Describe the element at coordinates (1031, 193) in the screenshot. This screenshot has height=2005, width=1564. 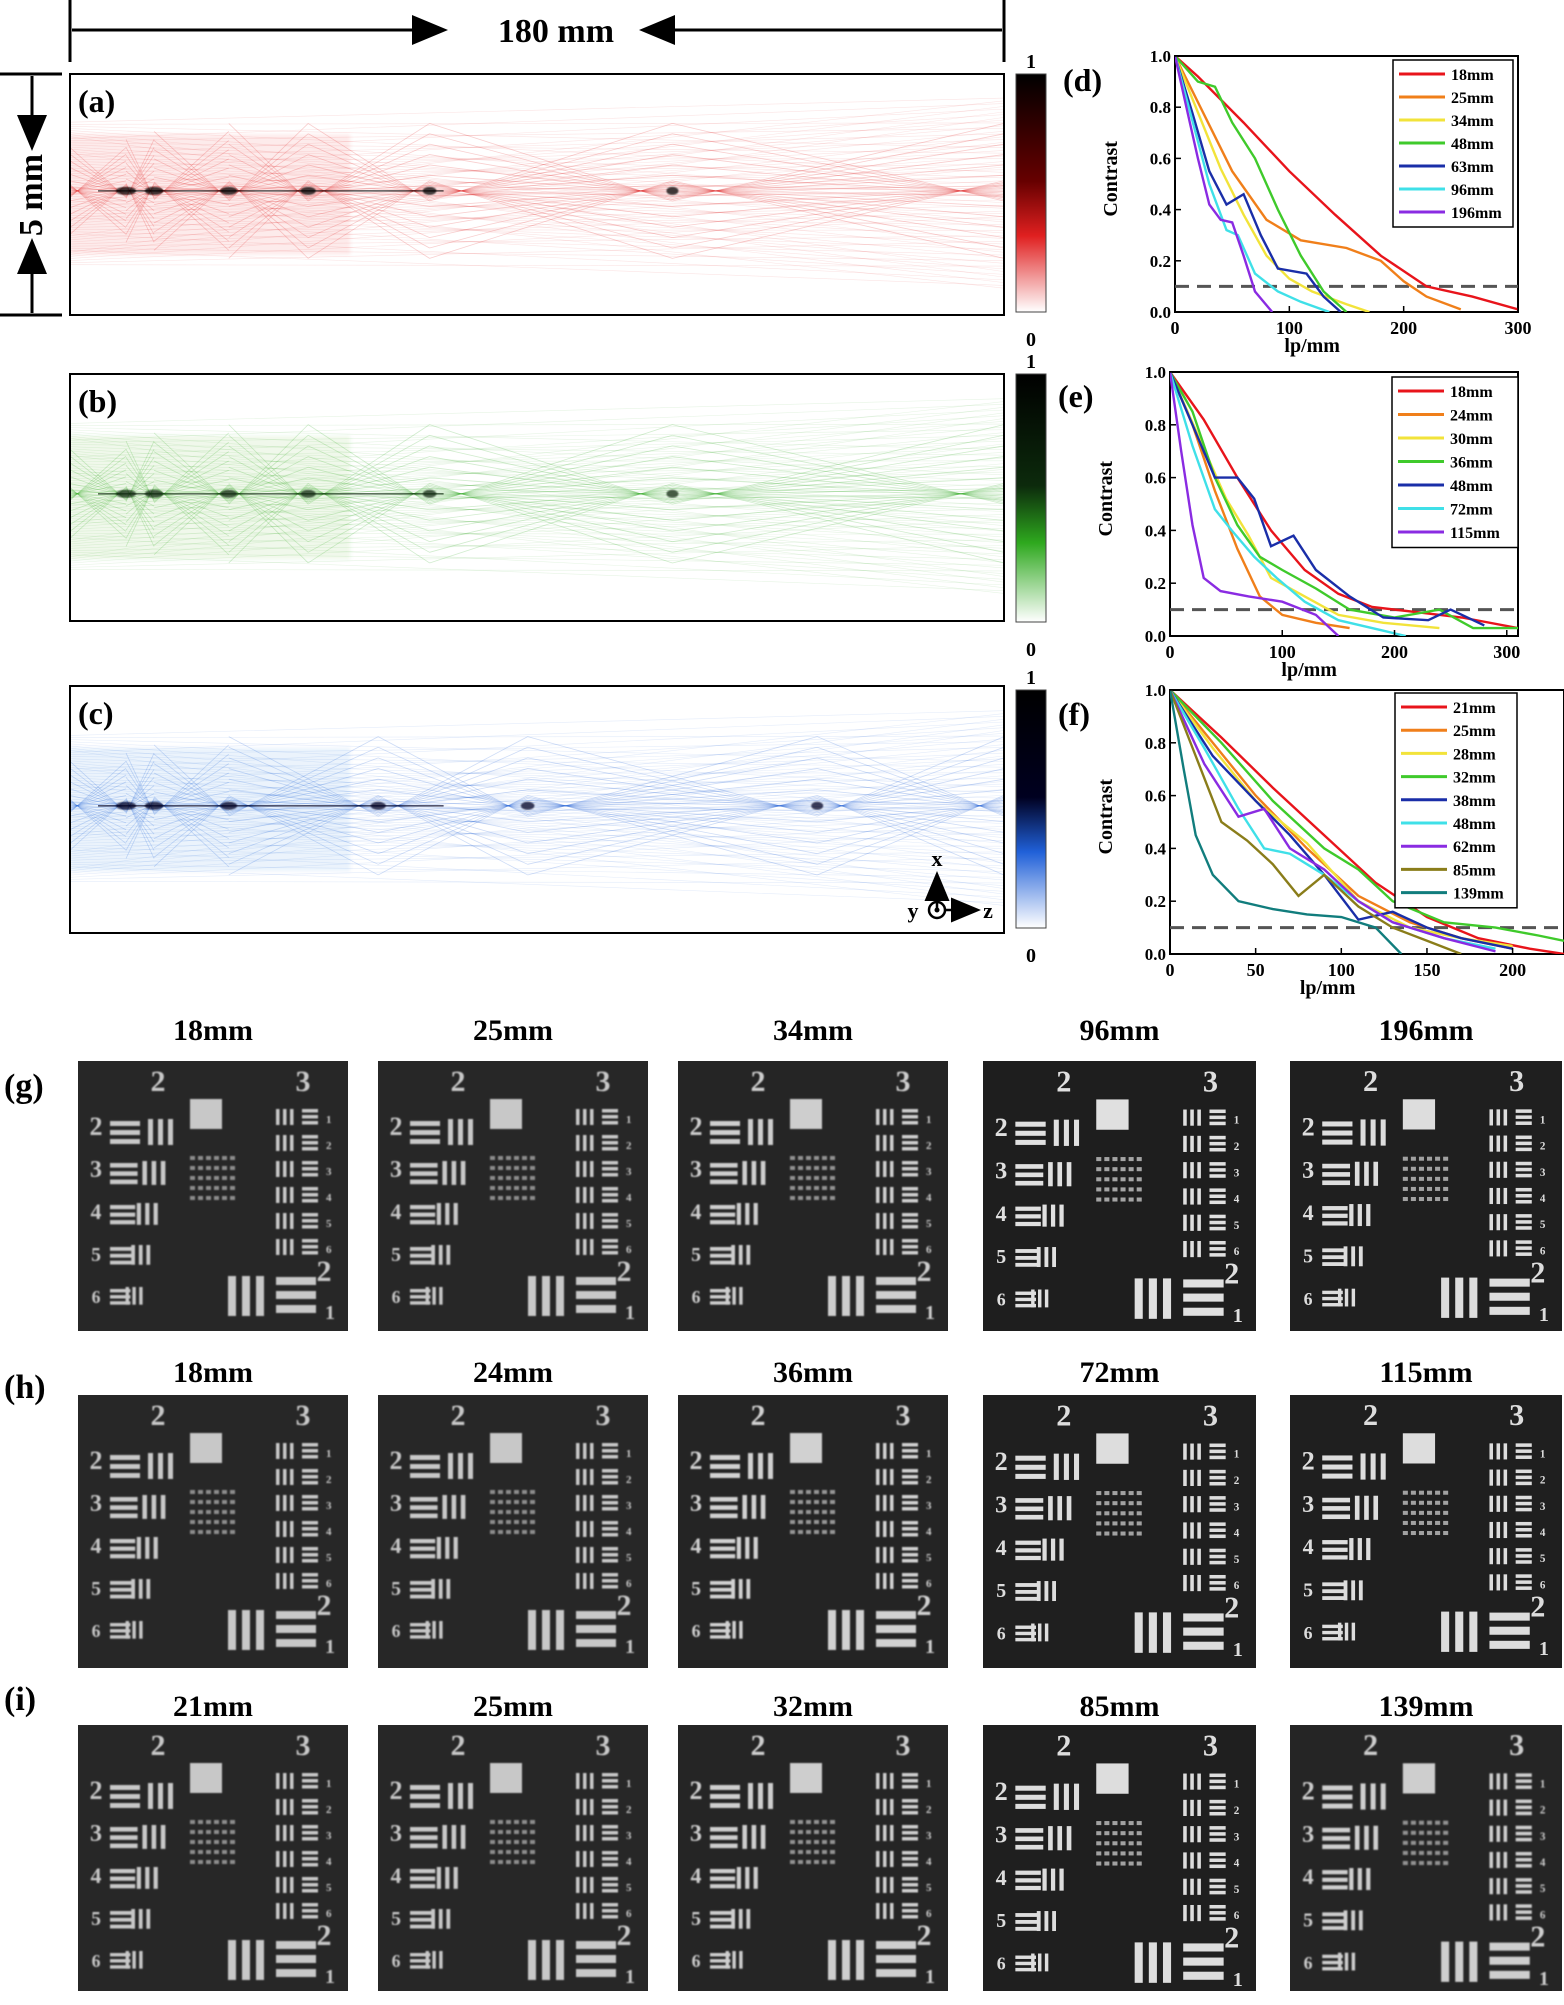
I see `colorbar` at that location.